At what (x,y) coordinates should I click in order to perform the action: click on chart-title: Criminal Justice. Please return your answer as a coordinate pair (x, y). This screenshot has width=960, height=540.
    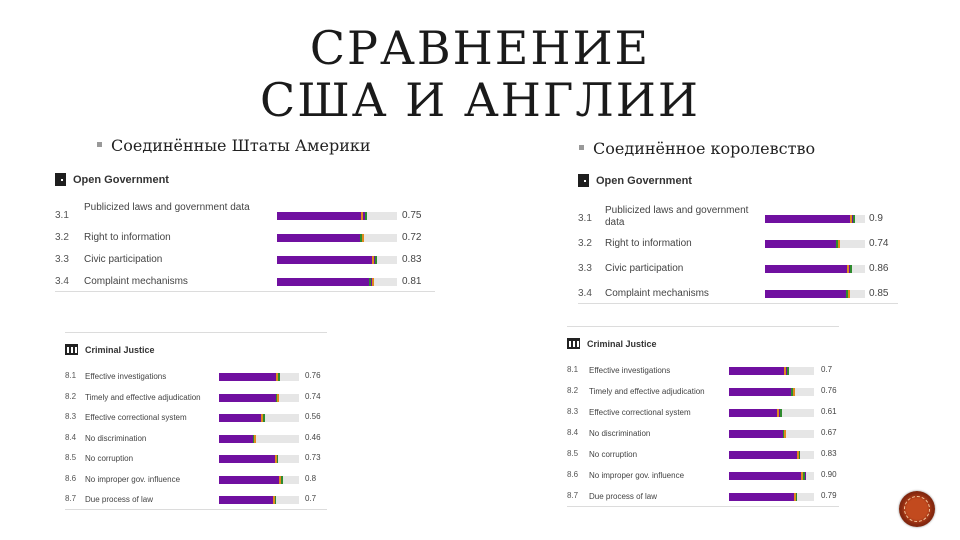
    Looking at the image, I should click on (110, 349).